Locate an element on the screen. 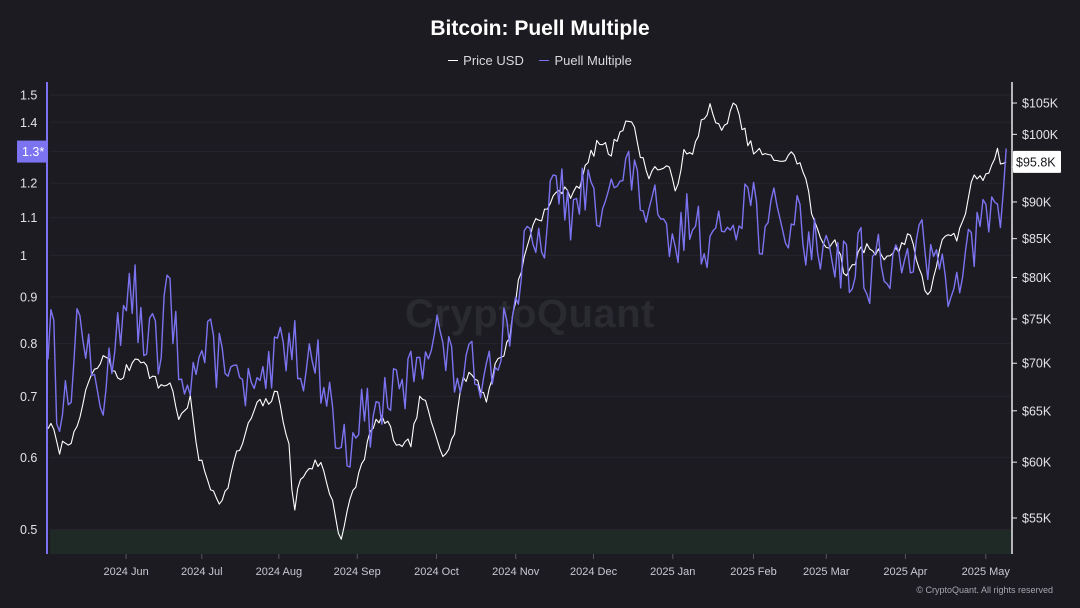 The image size is (1080, 608). right-current-marker-label: $95.8K is located at coordinates (1036, 162).